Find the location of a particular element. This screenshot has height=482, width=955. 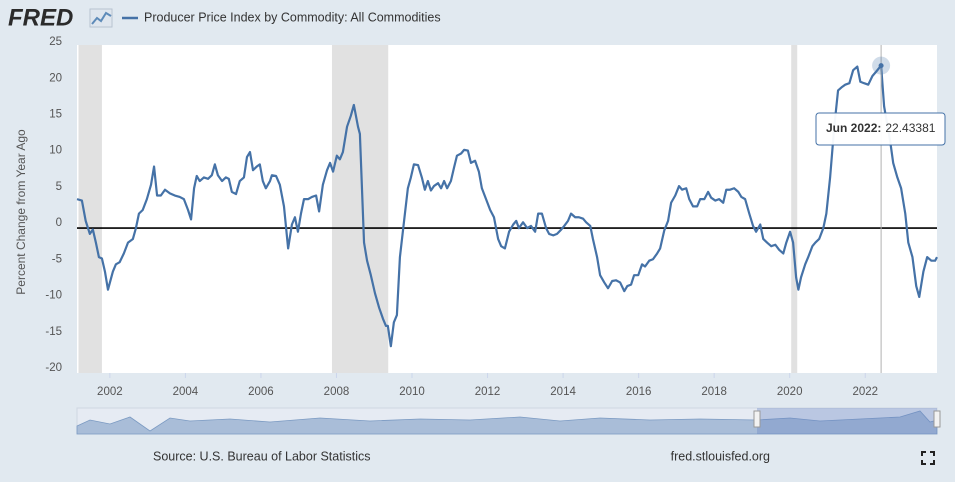

tooltip-text: Jun 2022: 22.43381 is located at coordinates (881, 128).